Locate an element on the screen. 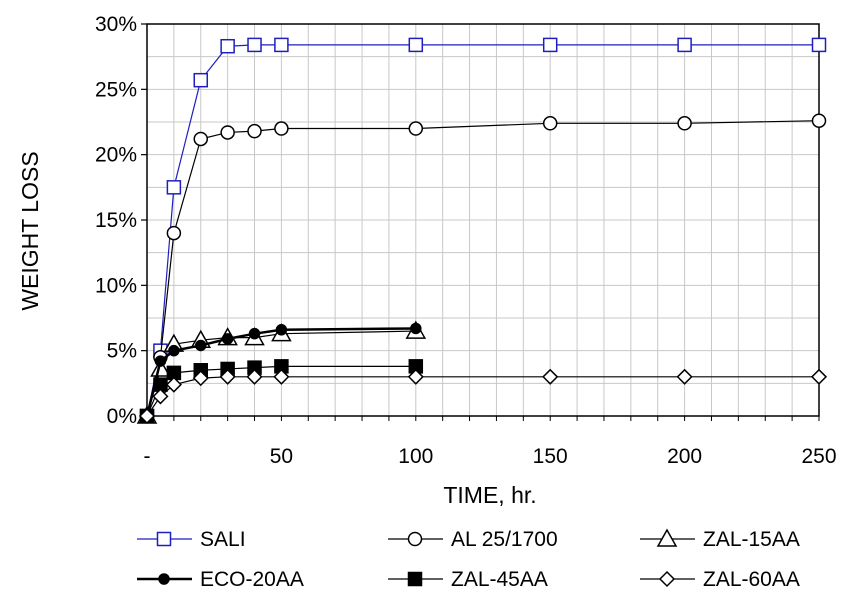  legend-item: ZAL-60AA is located at coordinates (720, 579).